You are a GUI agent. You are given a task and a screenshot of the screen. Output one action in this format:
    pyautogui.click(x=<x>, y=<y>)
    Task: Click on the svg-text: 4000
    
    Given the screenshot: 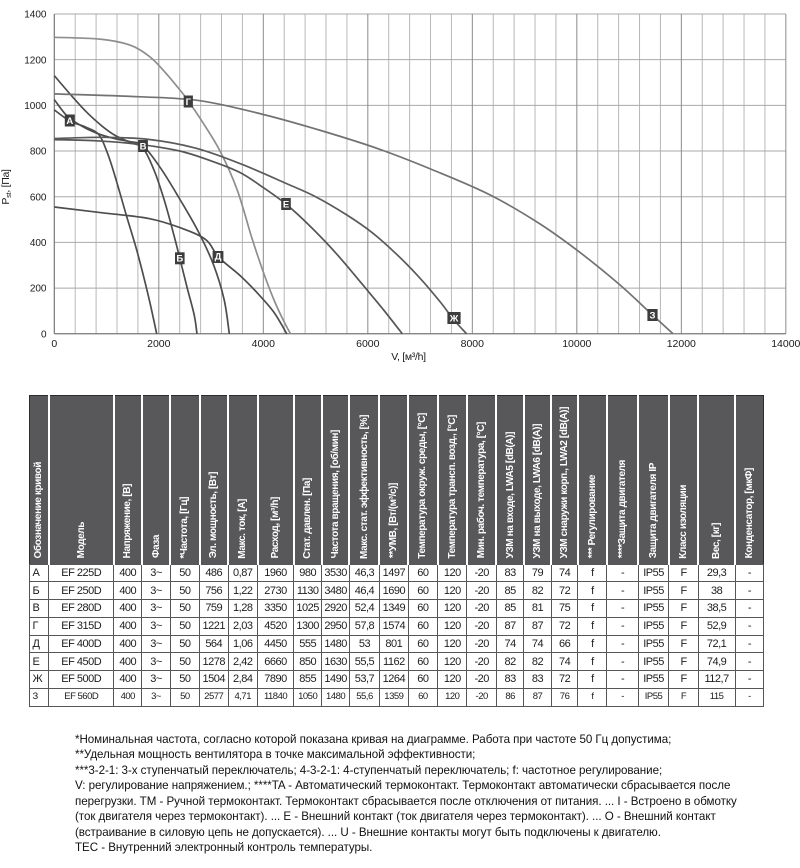 What is the action you would take?
    pyautogui.click(x=264, y=344)
    